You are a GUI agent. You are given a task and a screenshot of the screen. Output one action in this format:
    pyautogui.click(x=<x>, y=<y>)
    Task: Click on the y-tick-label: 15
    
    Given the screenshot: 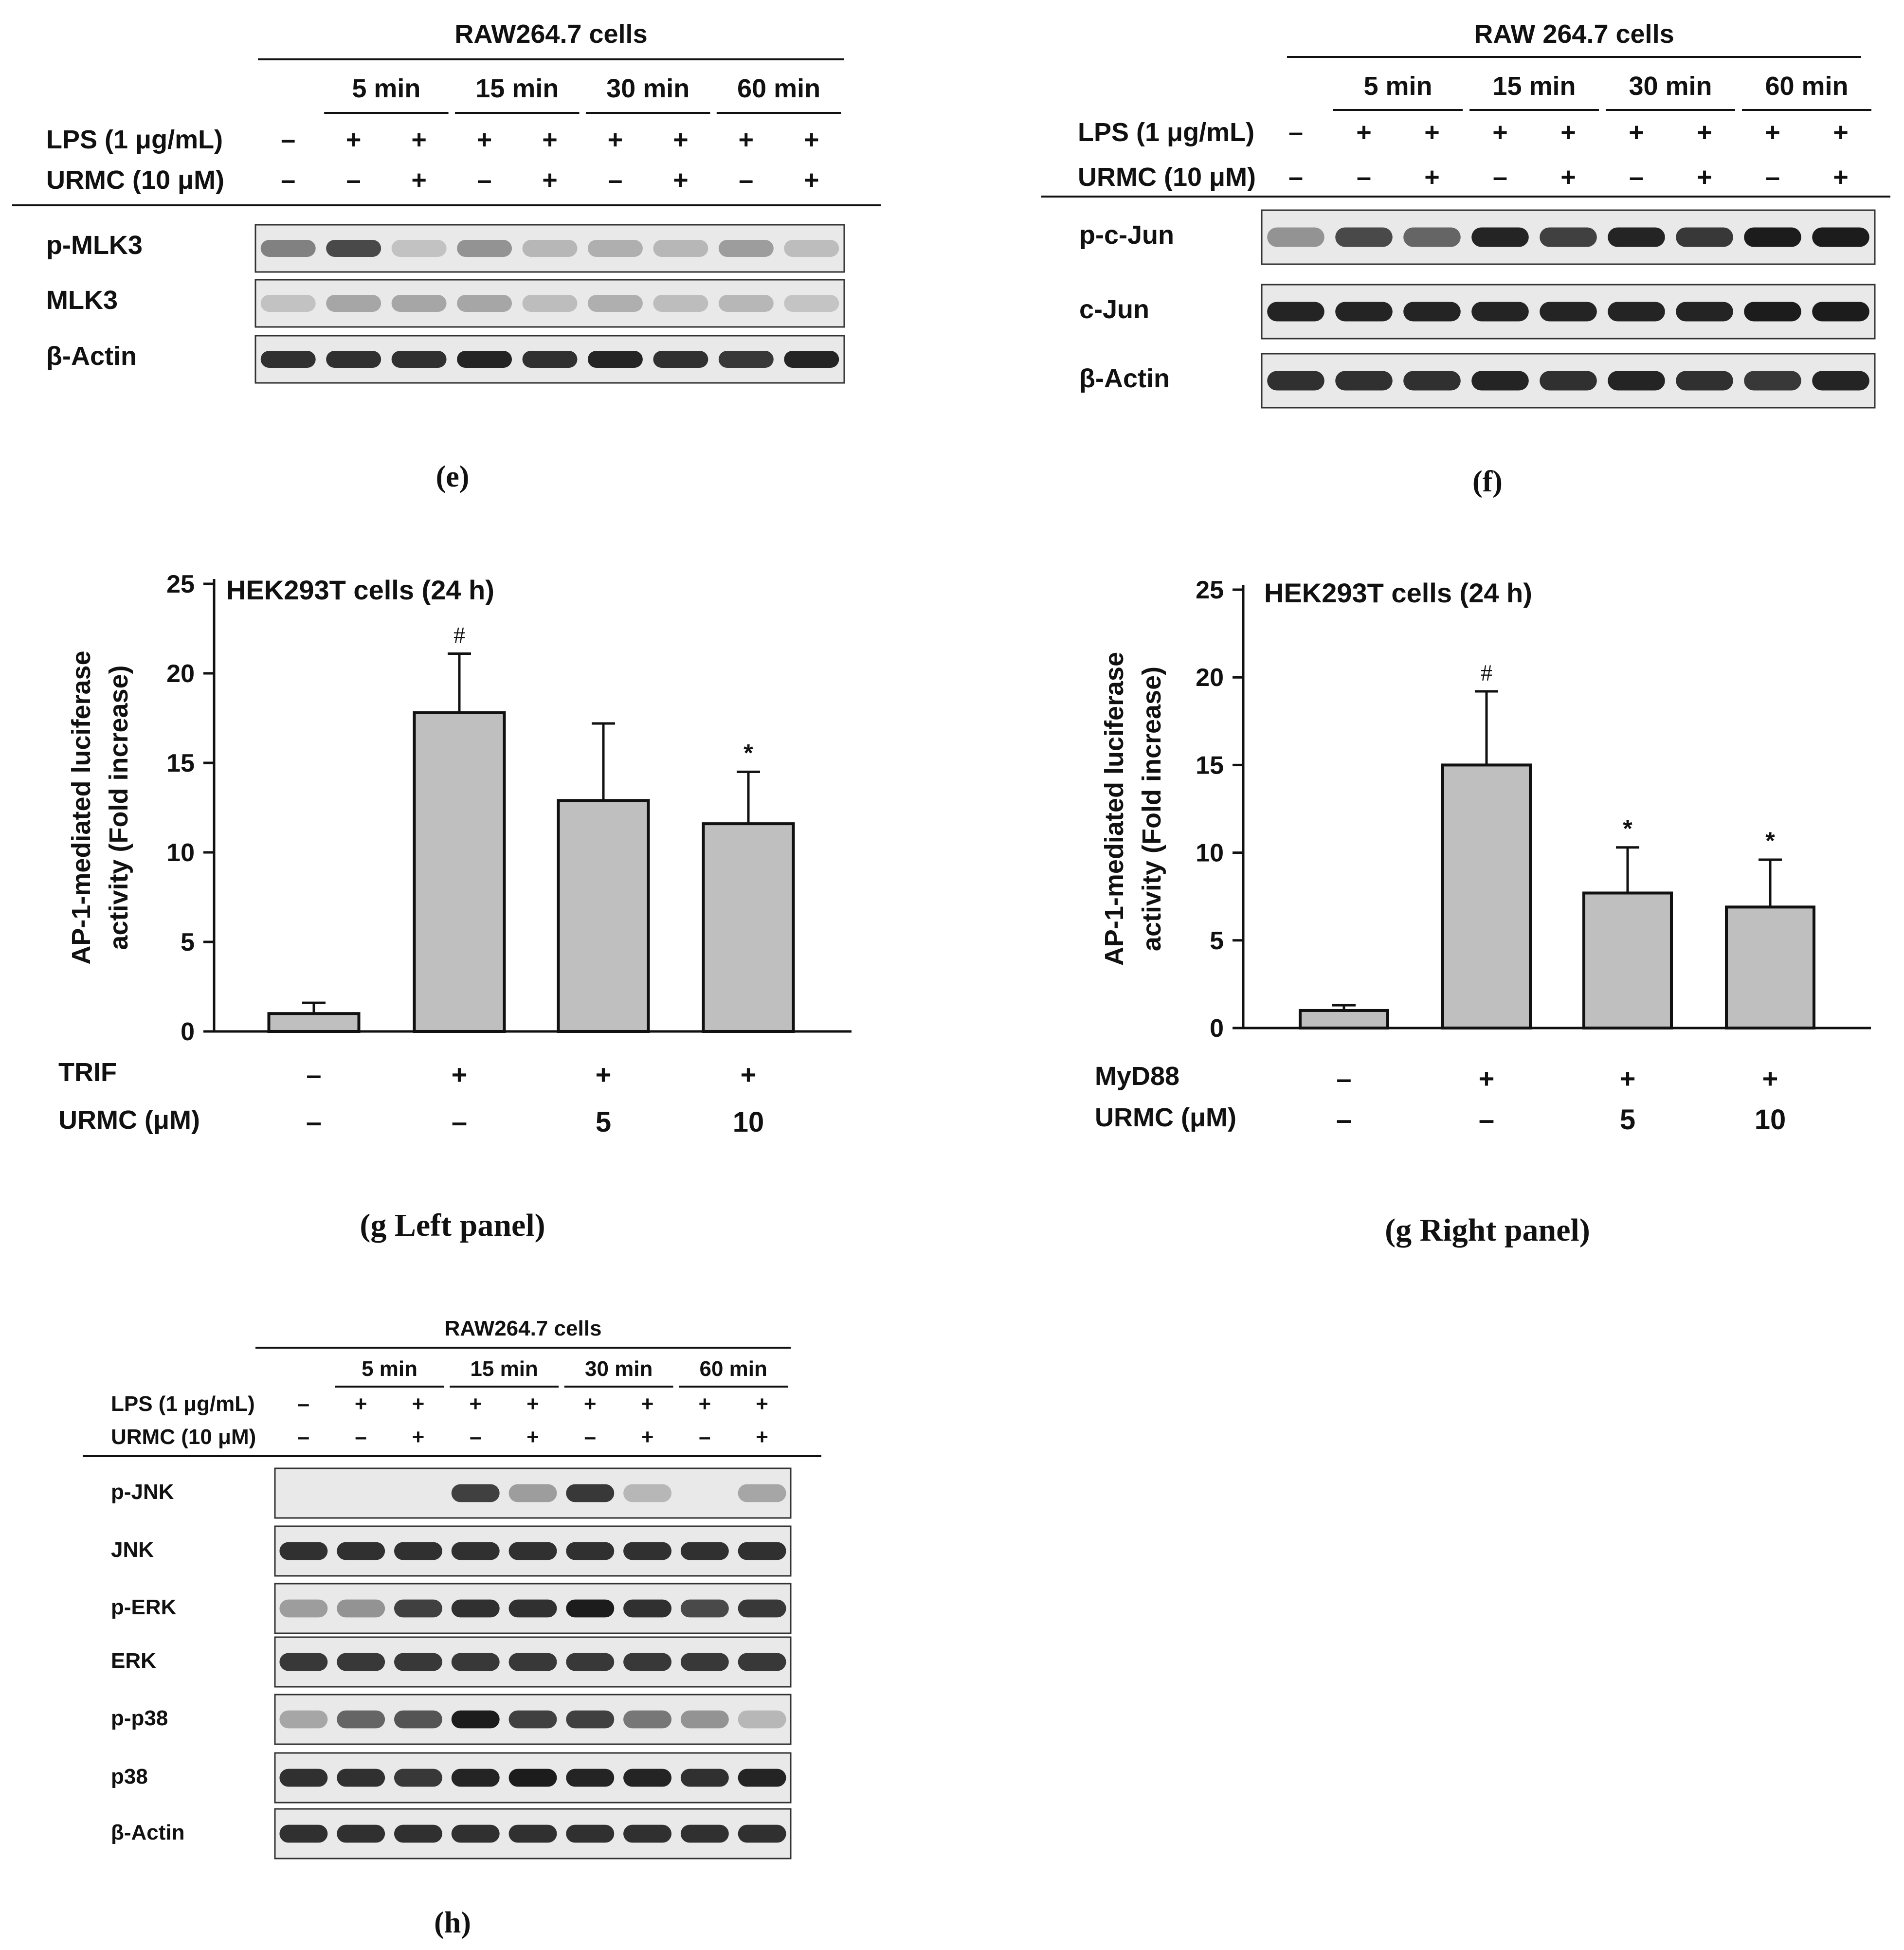 What is the action you would take?
    pyautogui.click(x=1210, y=765)
    